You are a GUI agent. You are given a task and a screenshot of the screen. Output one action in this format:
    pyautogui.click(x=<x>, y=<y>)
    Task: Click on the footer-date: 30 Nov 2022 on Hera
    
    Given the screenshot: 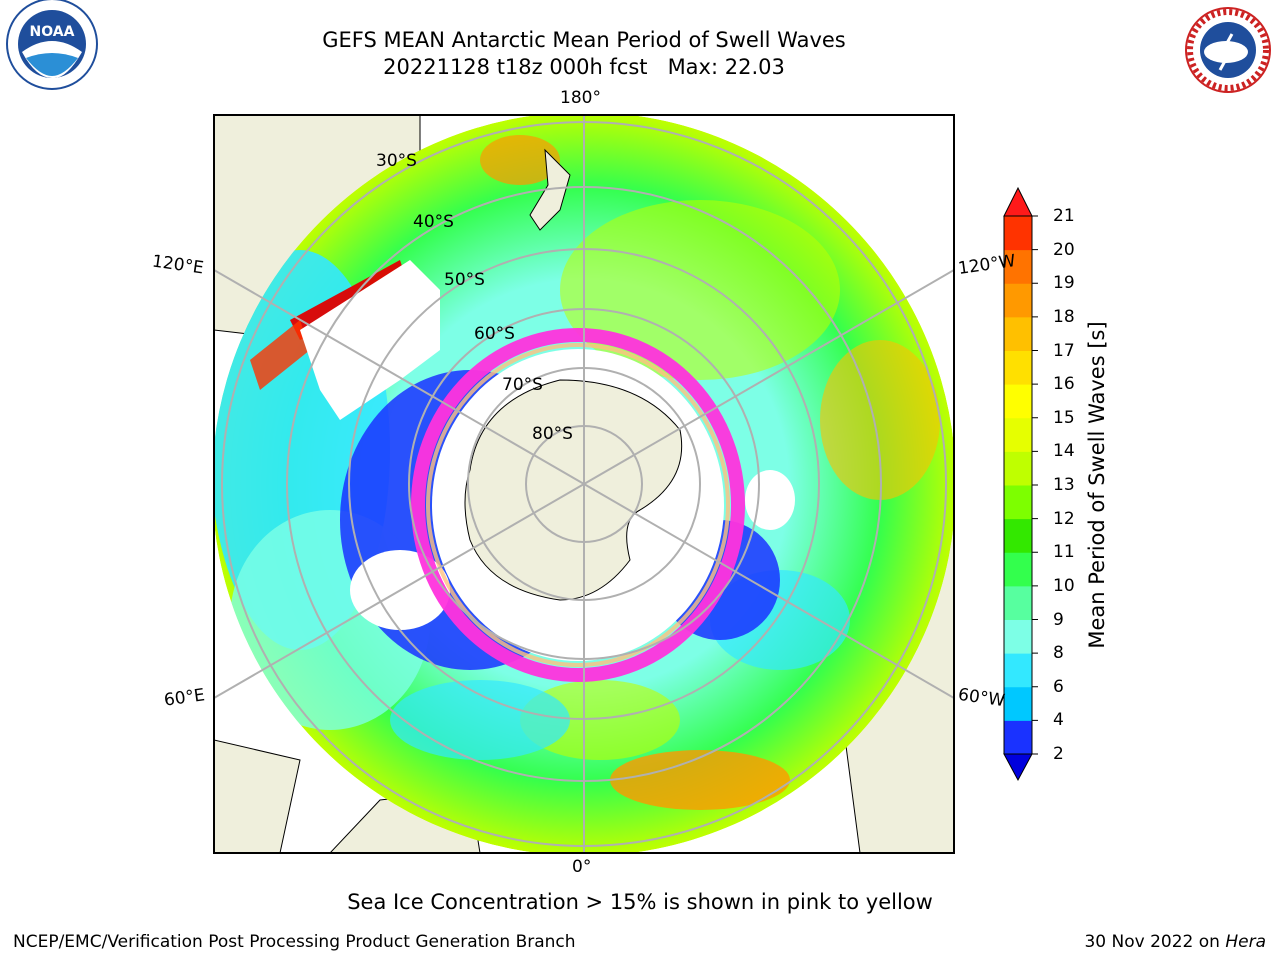 What is the action you would take?
    pyautogui.click(x=1175, y=942)
    